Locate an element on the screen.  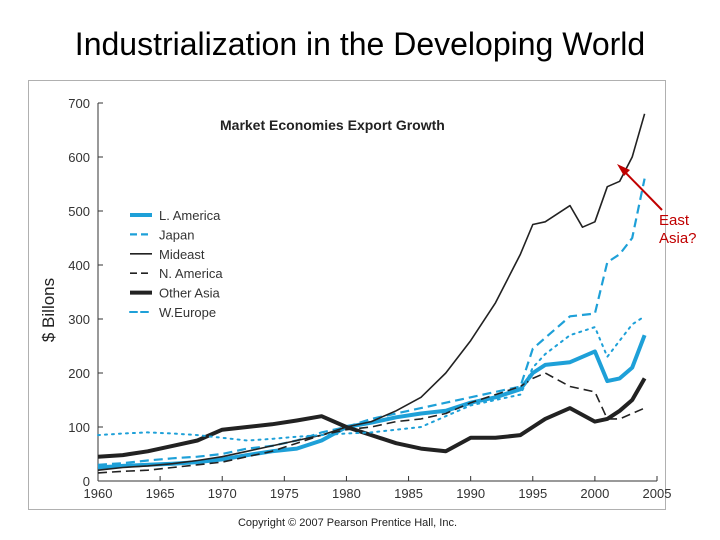
legend-label: W.Europe is located at coordinates (187, 312).